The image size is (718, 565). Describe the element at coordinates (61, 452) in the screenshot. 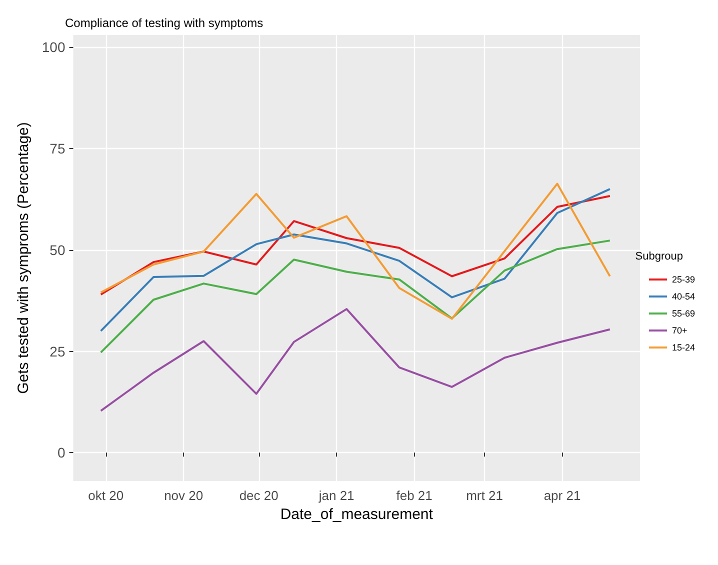

I see `y-tick-label: 0` at that location.